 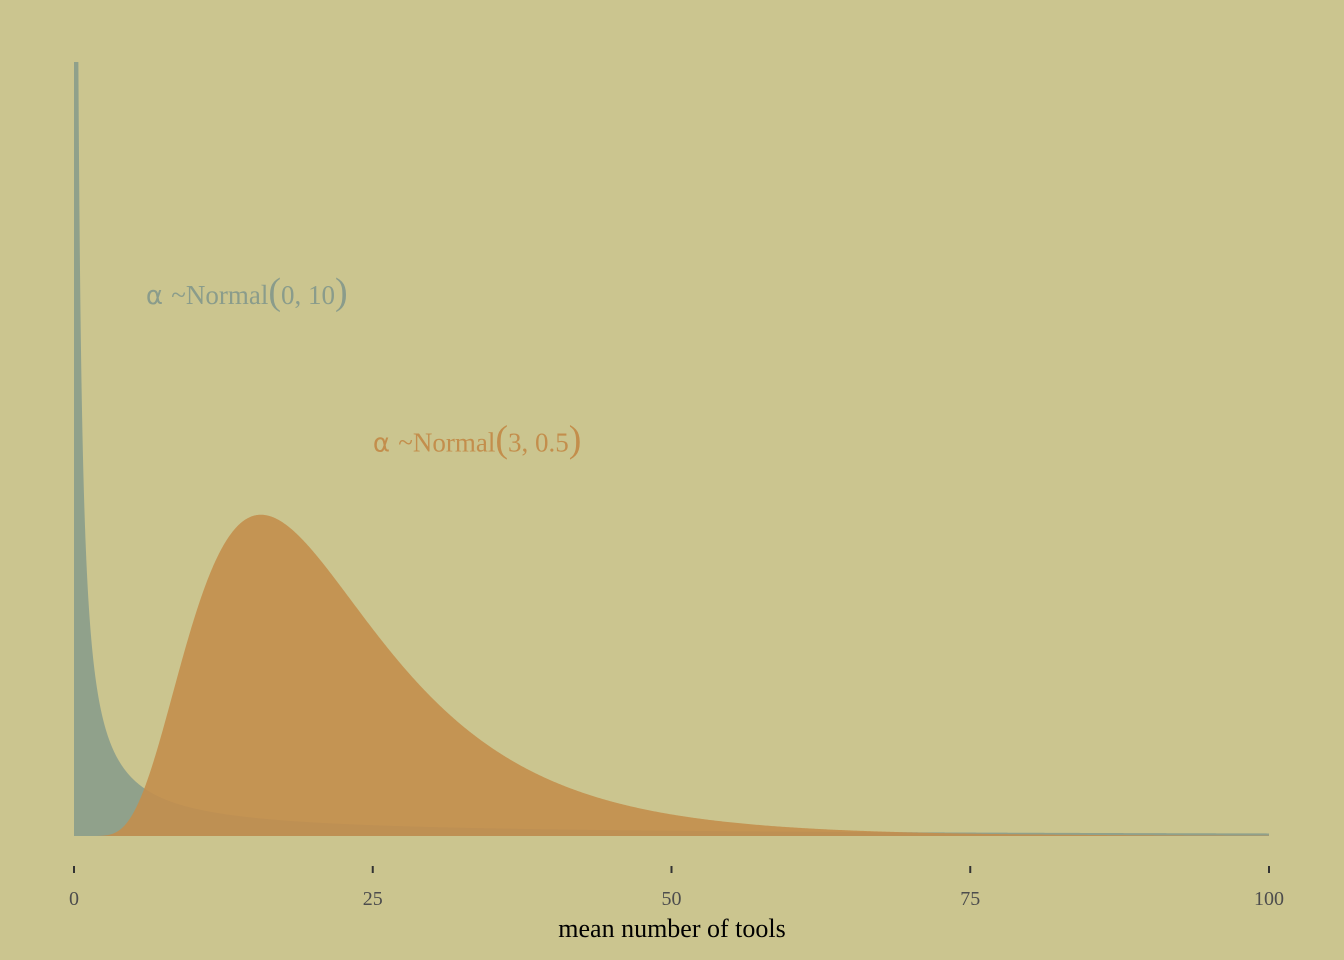 What do you see at coordinates (247, 292) in the screenshot?
I see `series-annotation-1: α ~Normal(0, 10)` at bounding box center [247, 292].